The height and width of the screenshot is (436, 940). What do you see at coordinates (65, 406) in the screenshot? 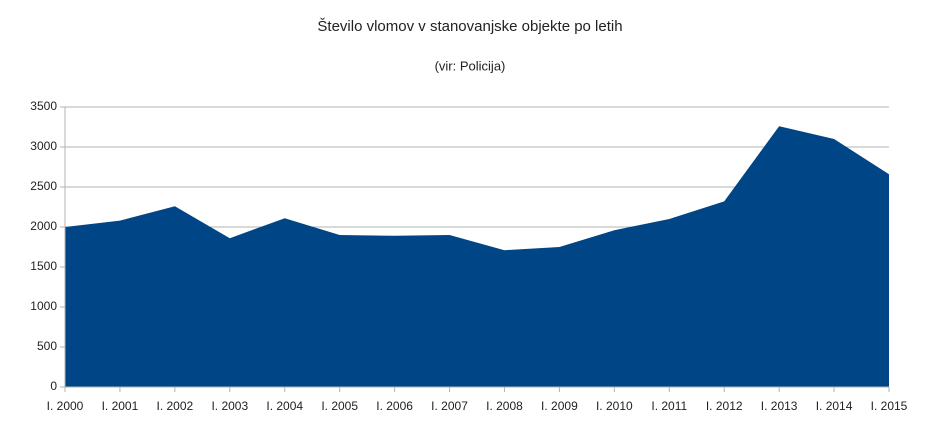
I see `x-tick-label: I. 2000` at bounding box center [65, 406].